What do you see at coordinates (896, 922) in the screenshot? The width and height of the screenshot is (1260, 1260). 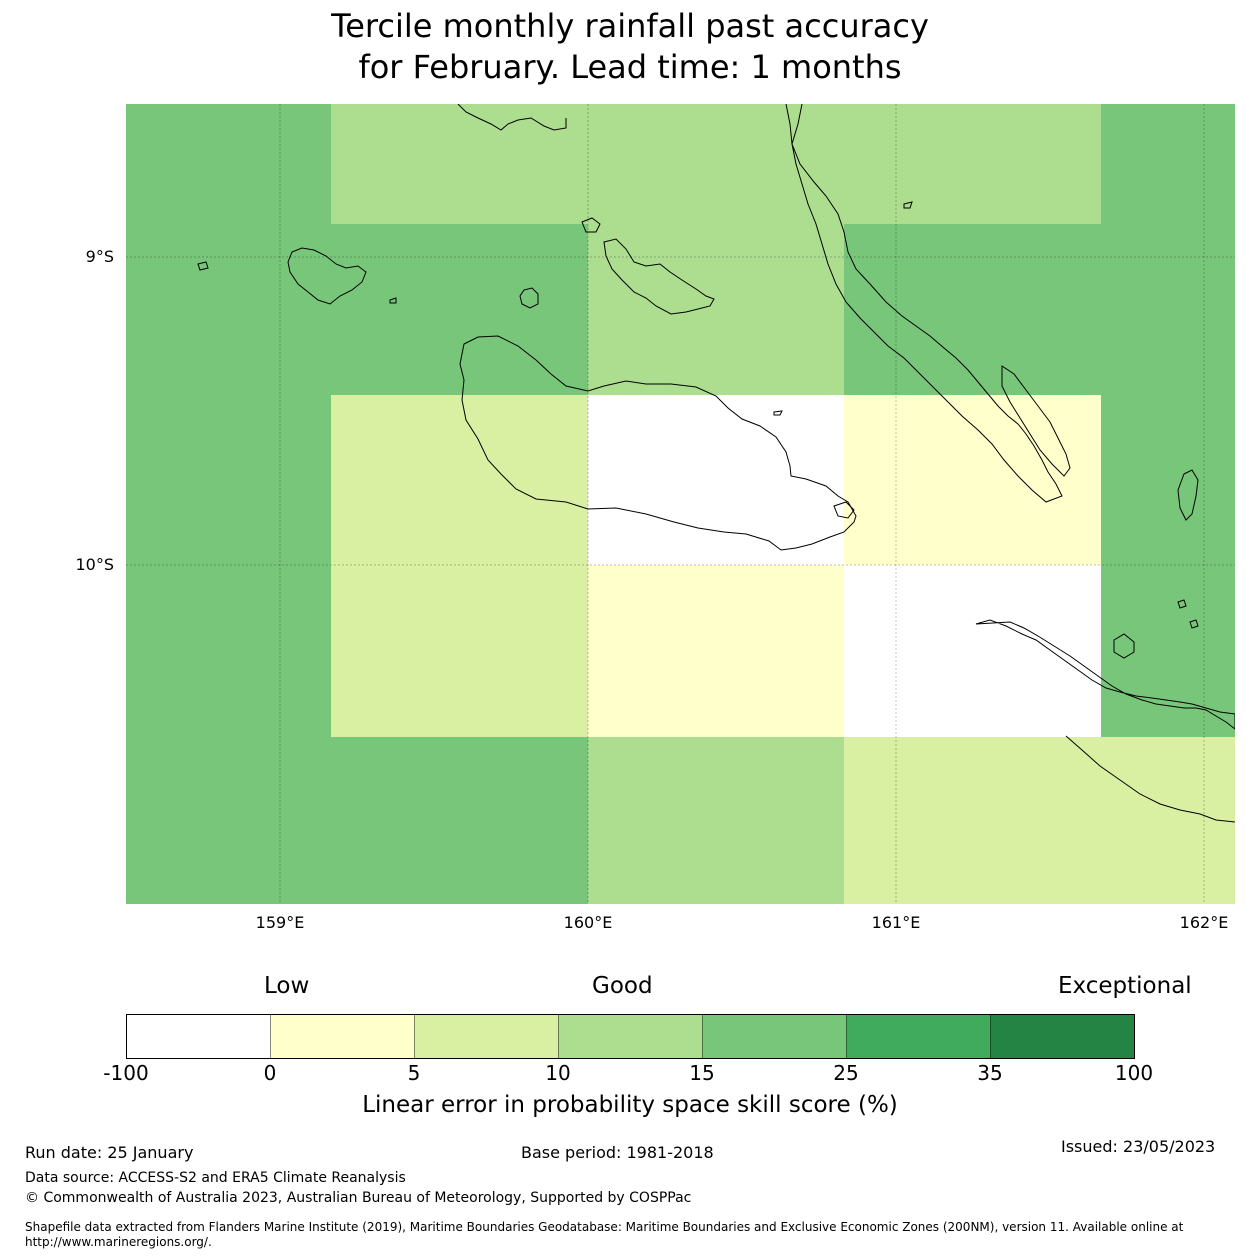 I see `lon-label-161e: 161°E` at bounding box center [896, 922].